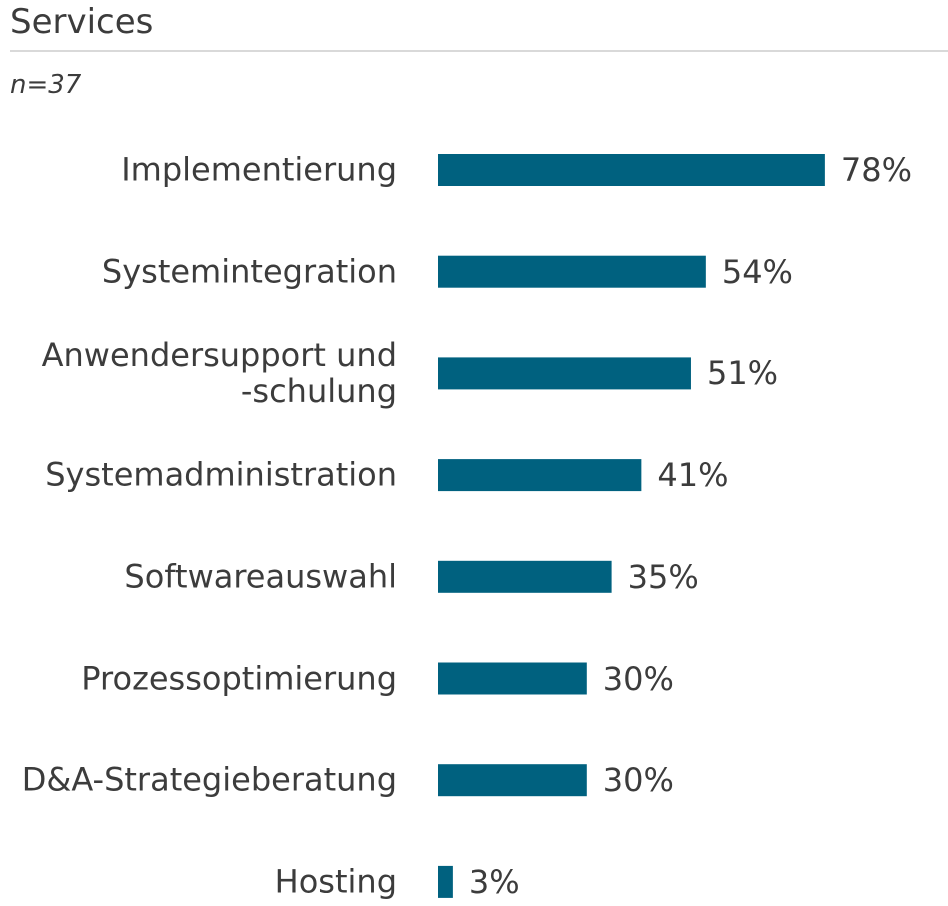  I want to click on category-label: Implementierung, so click(259, 169).